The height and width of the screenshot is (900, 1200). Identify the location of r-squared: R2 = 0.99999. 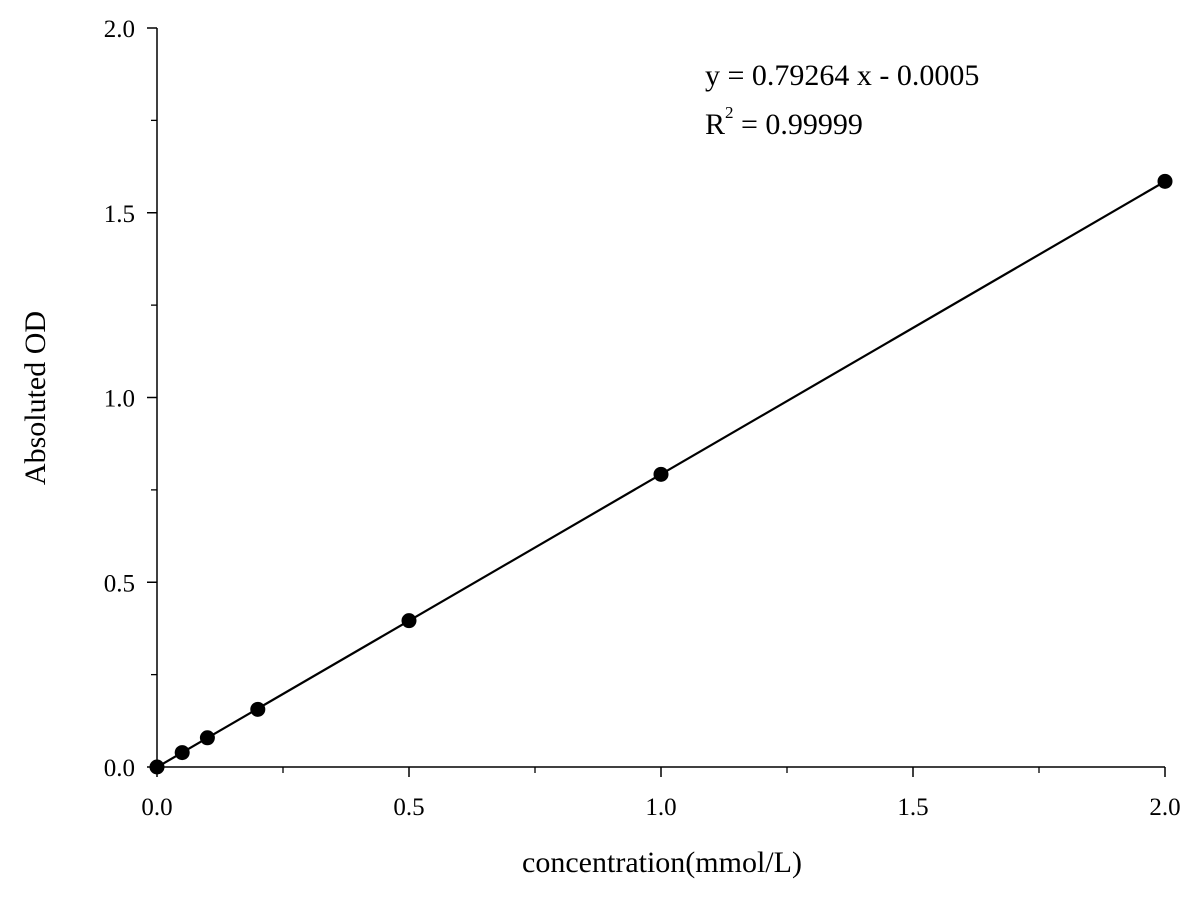
(784, 122).